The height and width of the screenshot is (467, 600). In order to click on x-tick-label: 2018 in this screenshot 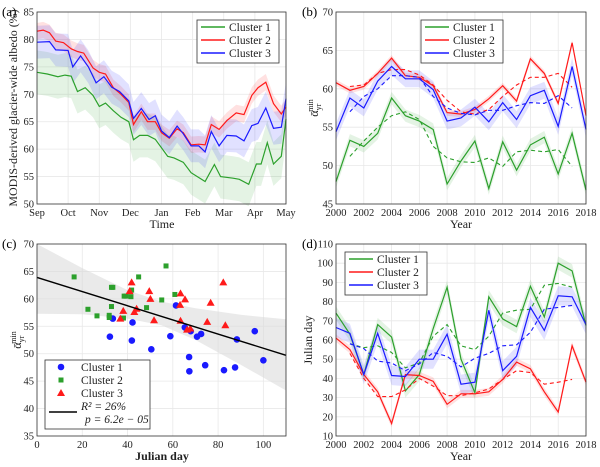, I will do `click(586, 213)`.